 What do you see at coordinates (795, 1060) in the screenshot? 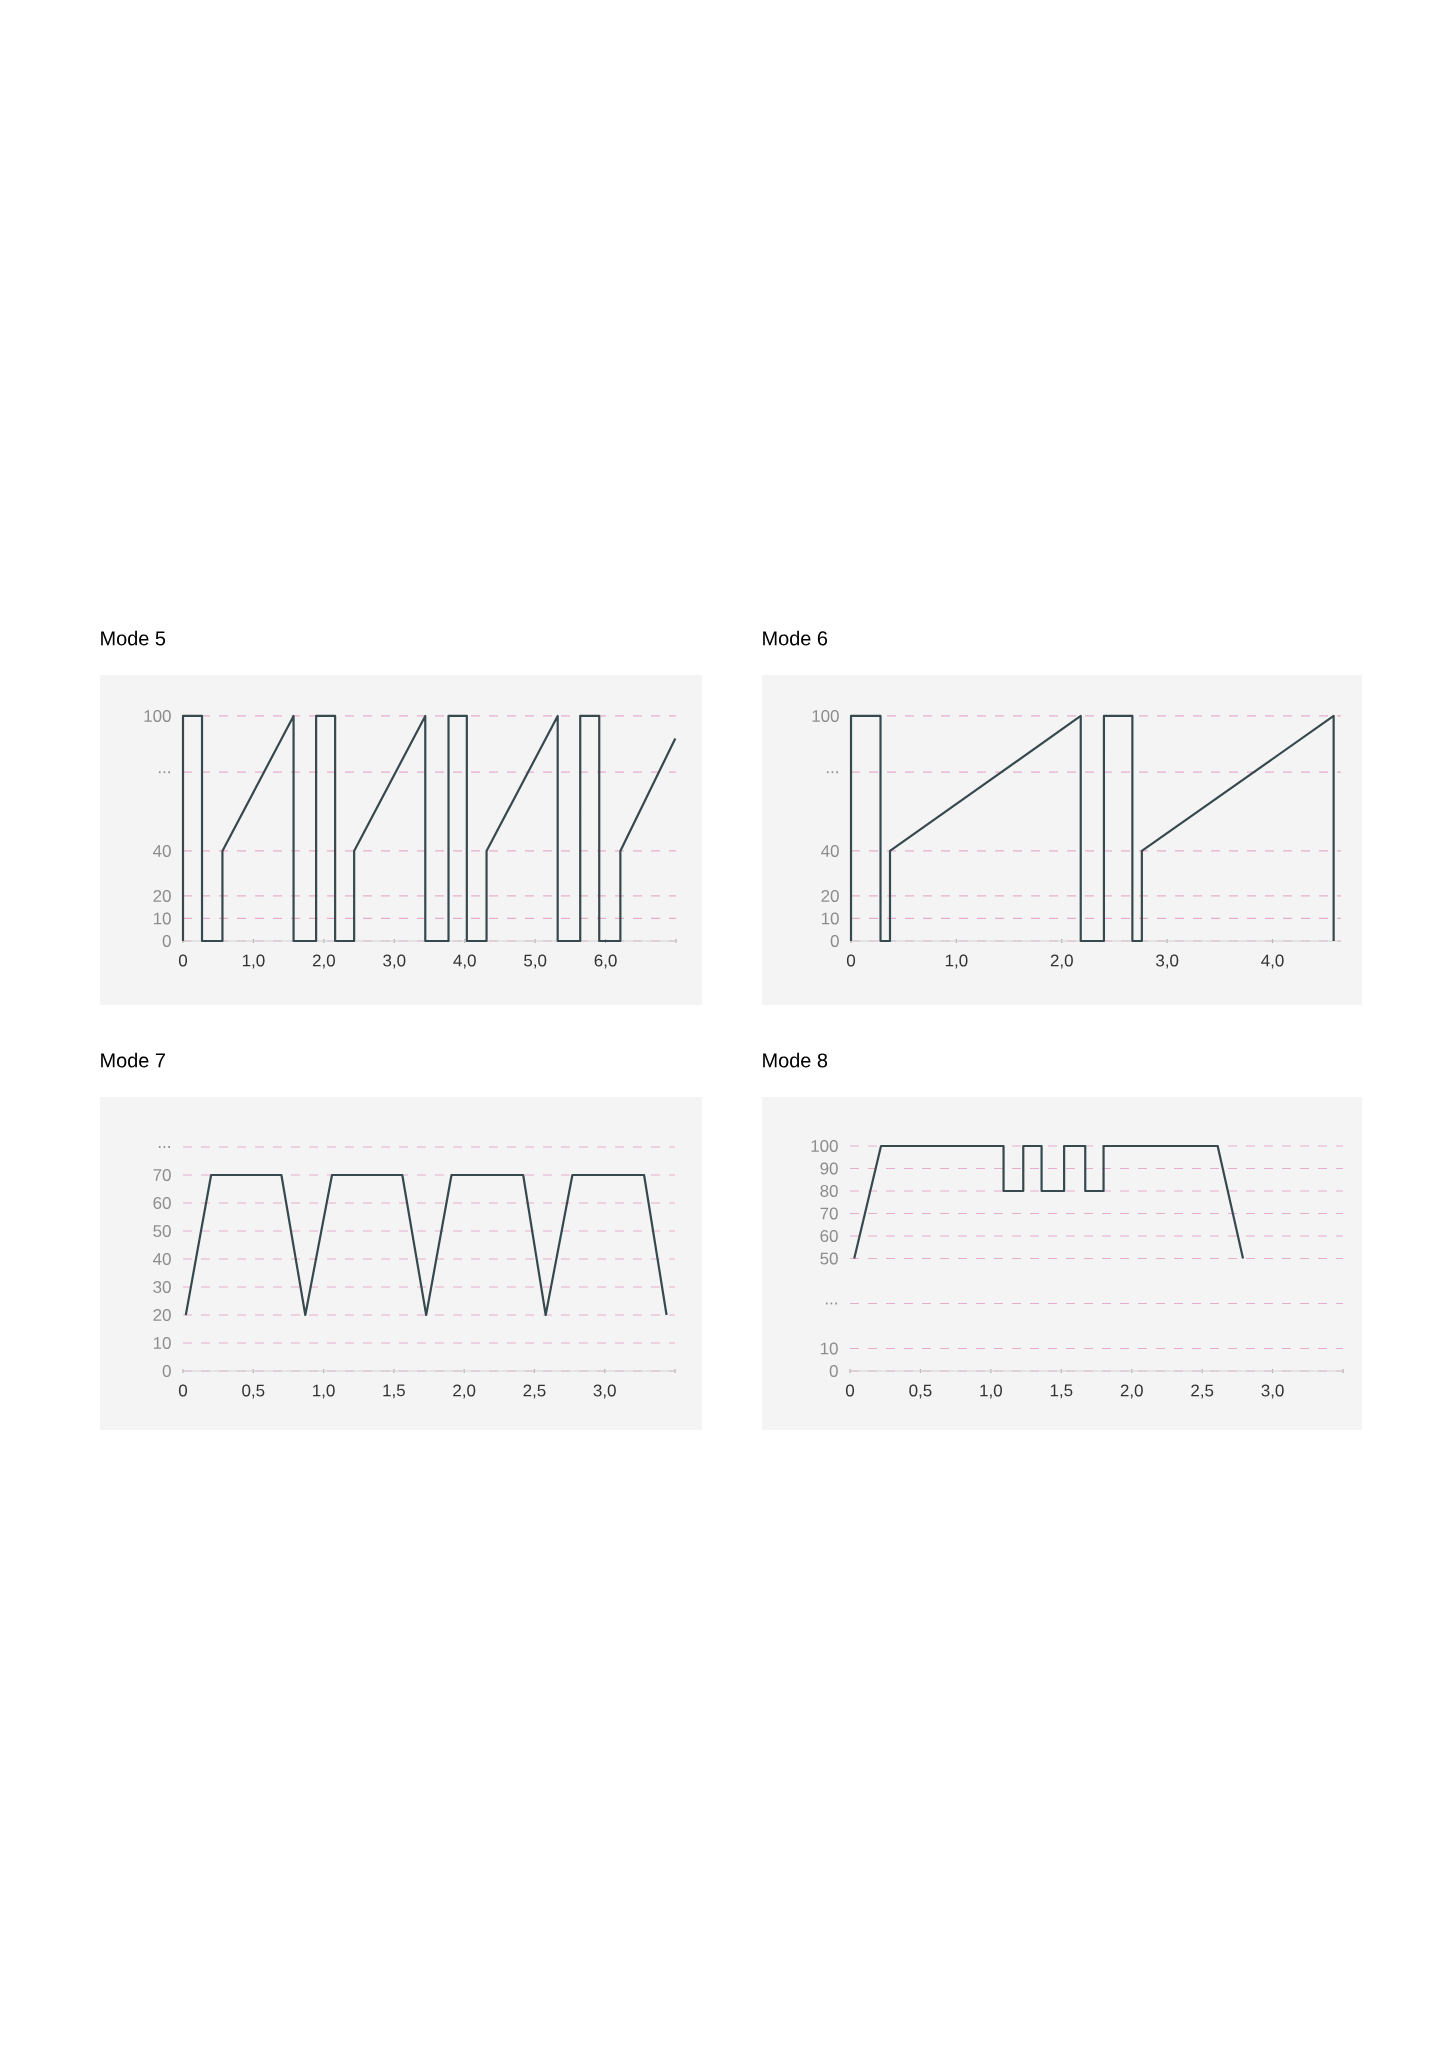
I see `chart-title: Mode 8` at bounding box center [795, 1060].